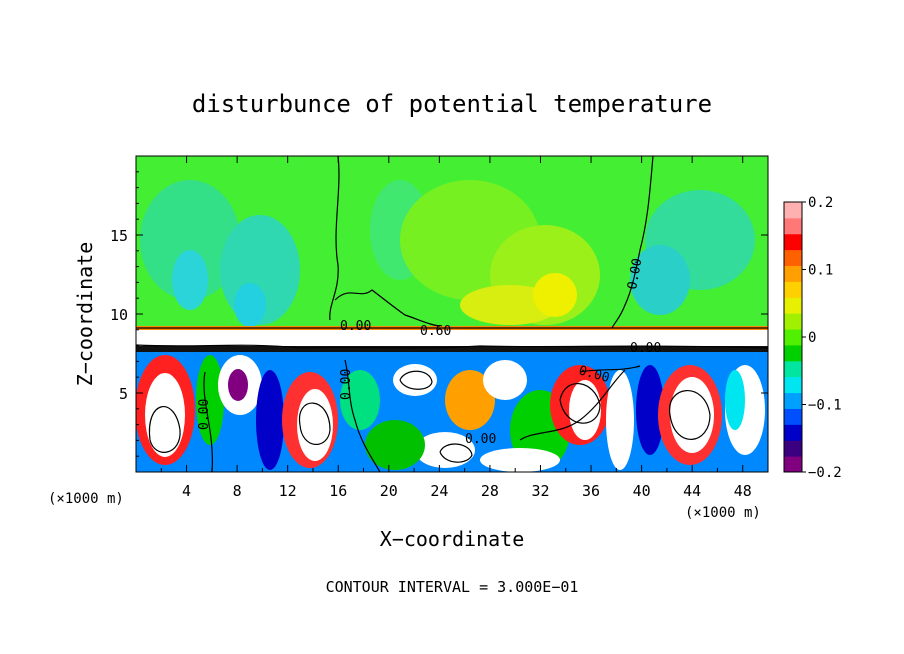 The image size is (904, 654). I want to click on x-tick-label: 28, so click(490, 491).